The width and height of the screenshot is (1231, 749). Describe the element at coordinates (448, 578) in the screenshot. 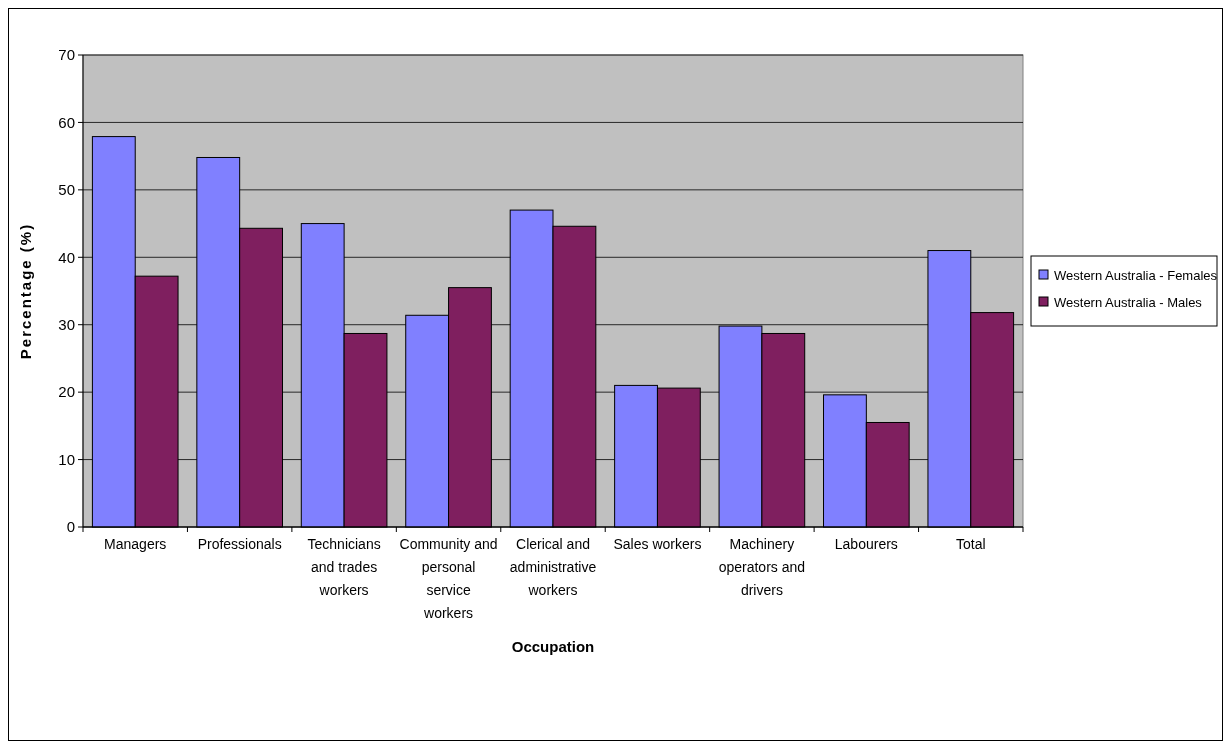

I see `x-tick-label: Community and personal service workers` at that location.